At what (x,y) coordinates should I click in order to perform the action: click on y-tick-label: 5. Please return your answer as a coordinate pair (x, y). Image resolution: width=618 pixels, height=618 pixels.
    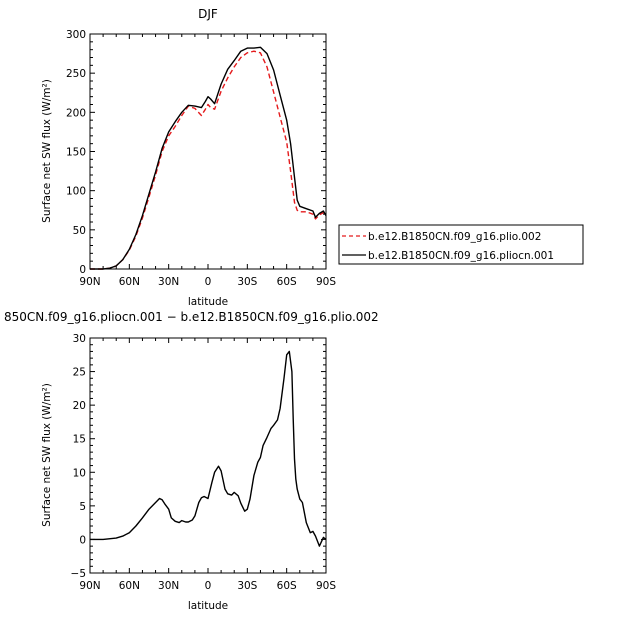
    Looking at the image, I should click on (82, 507).